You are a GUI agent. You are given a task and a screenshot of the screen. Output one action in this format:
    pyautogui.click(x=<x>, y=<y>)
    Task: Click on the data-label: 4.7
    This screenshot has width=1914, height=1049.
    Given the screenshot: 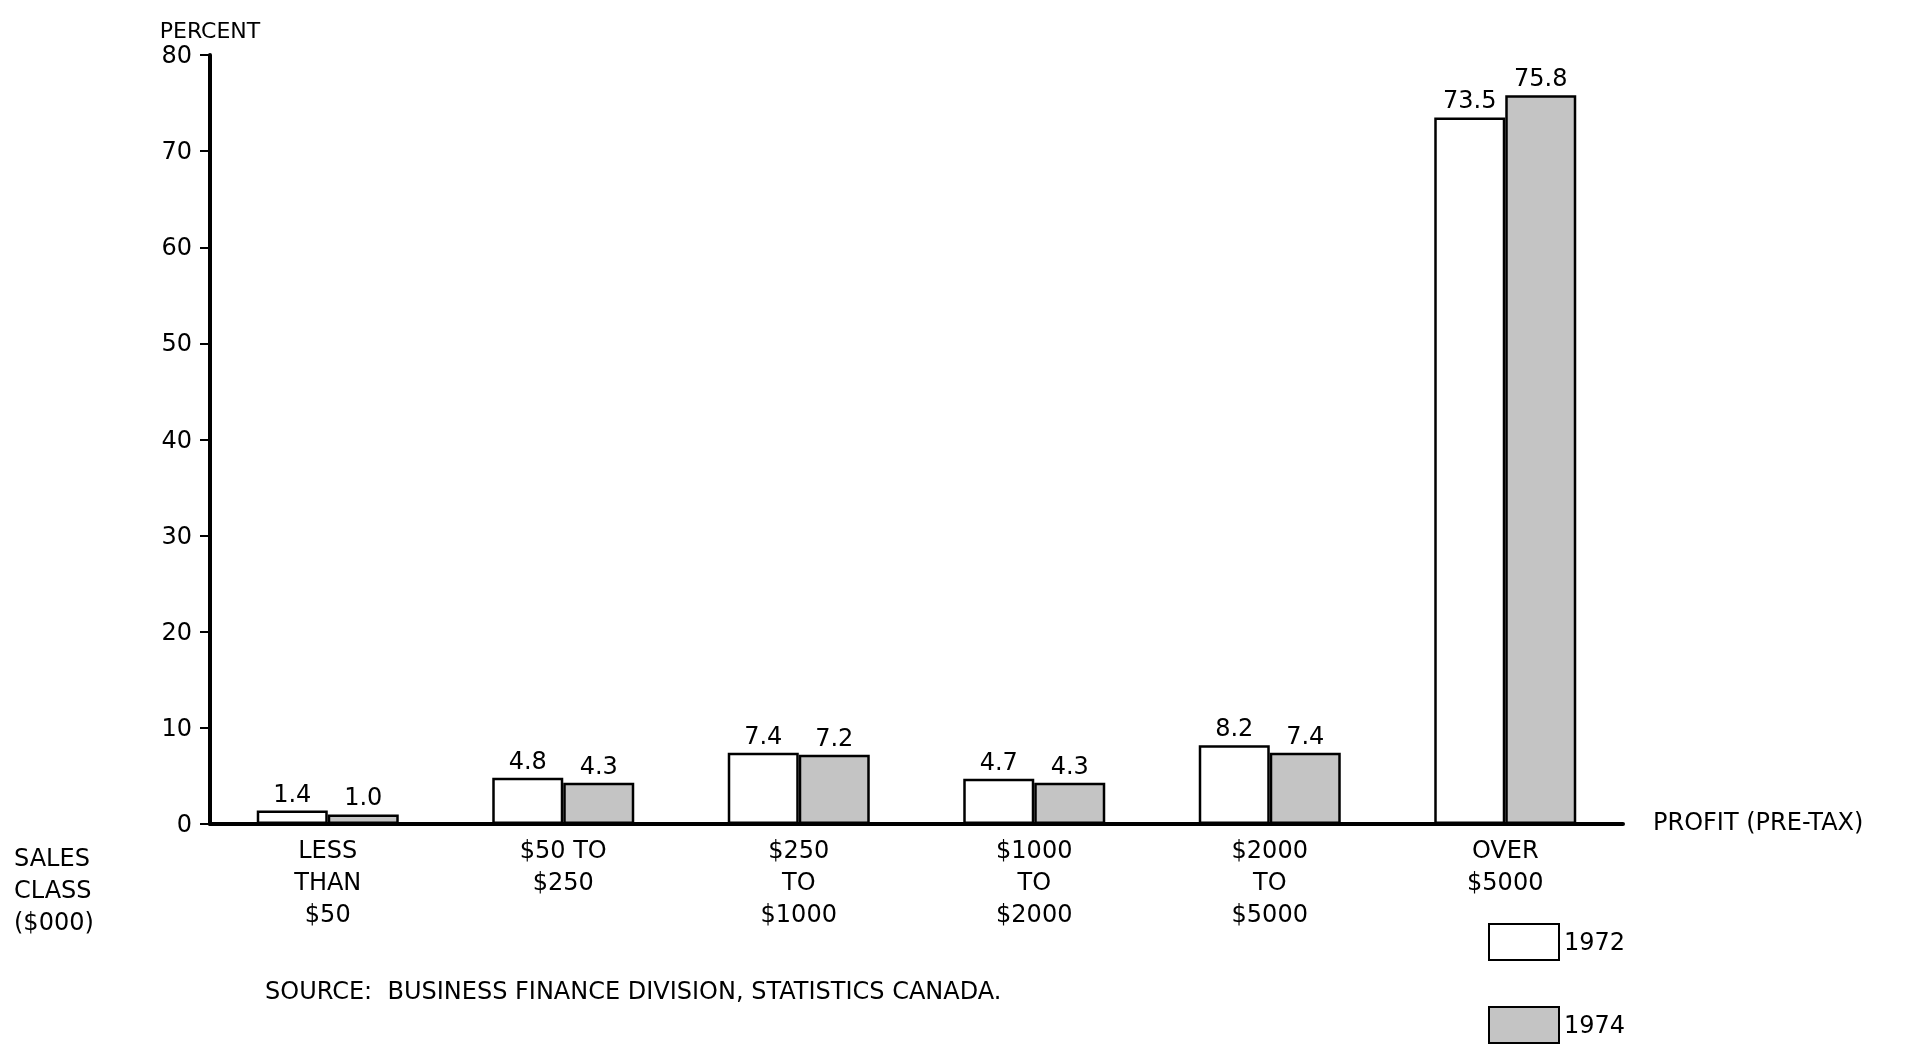 What is the action you would take?
    pyautogui.click(x=998, y=761)
    